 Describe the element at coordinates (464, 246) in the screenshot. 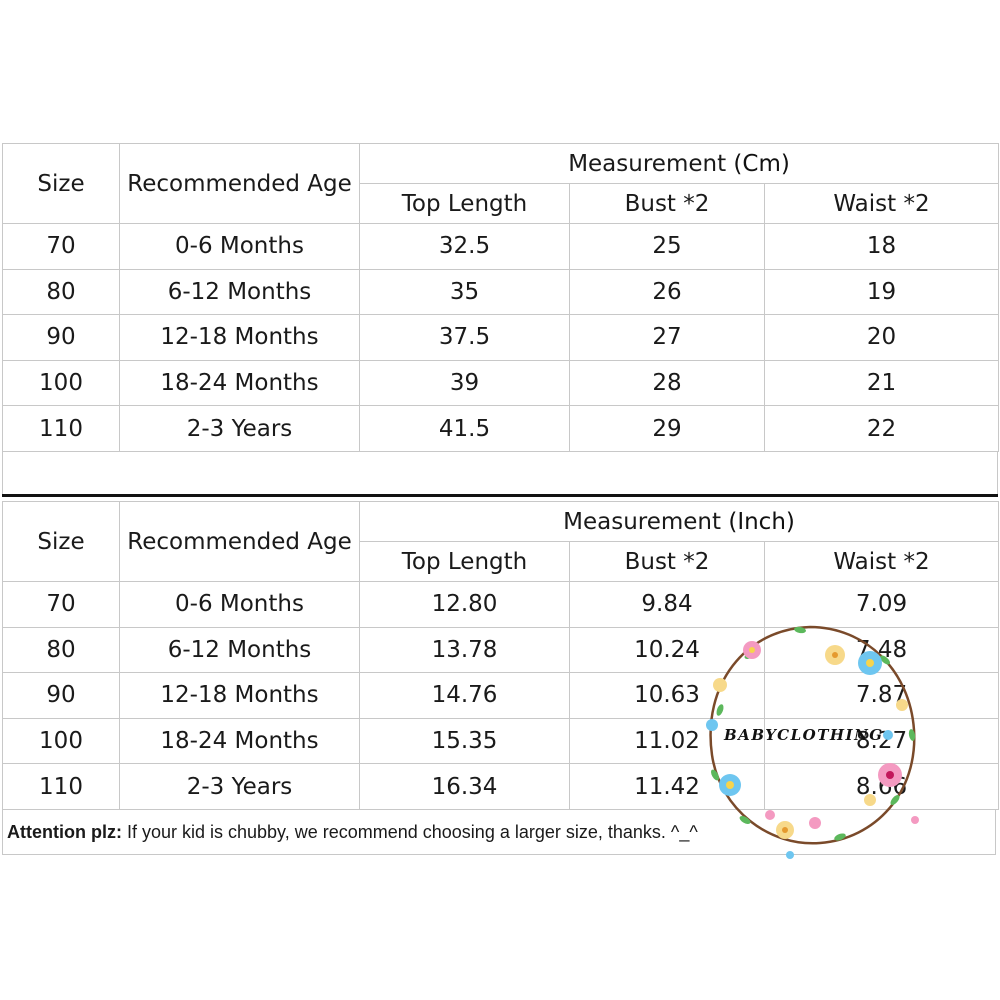

I see `cell-top-length: 32.5` at that location.